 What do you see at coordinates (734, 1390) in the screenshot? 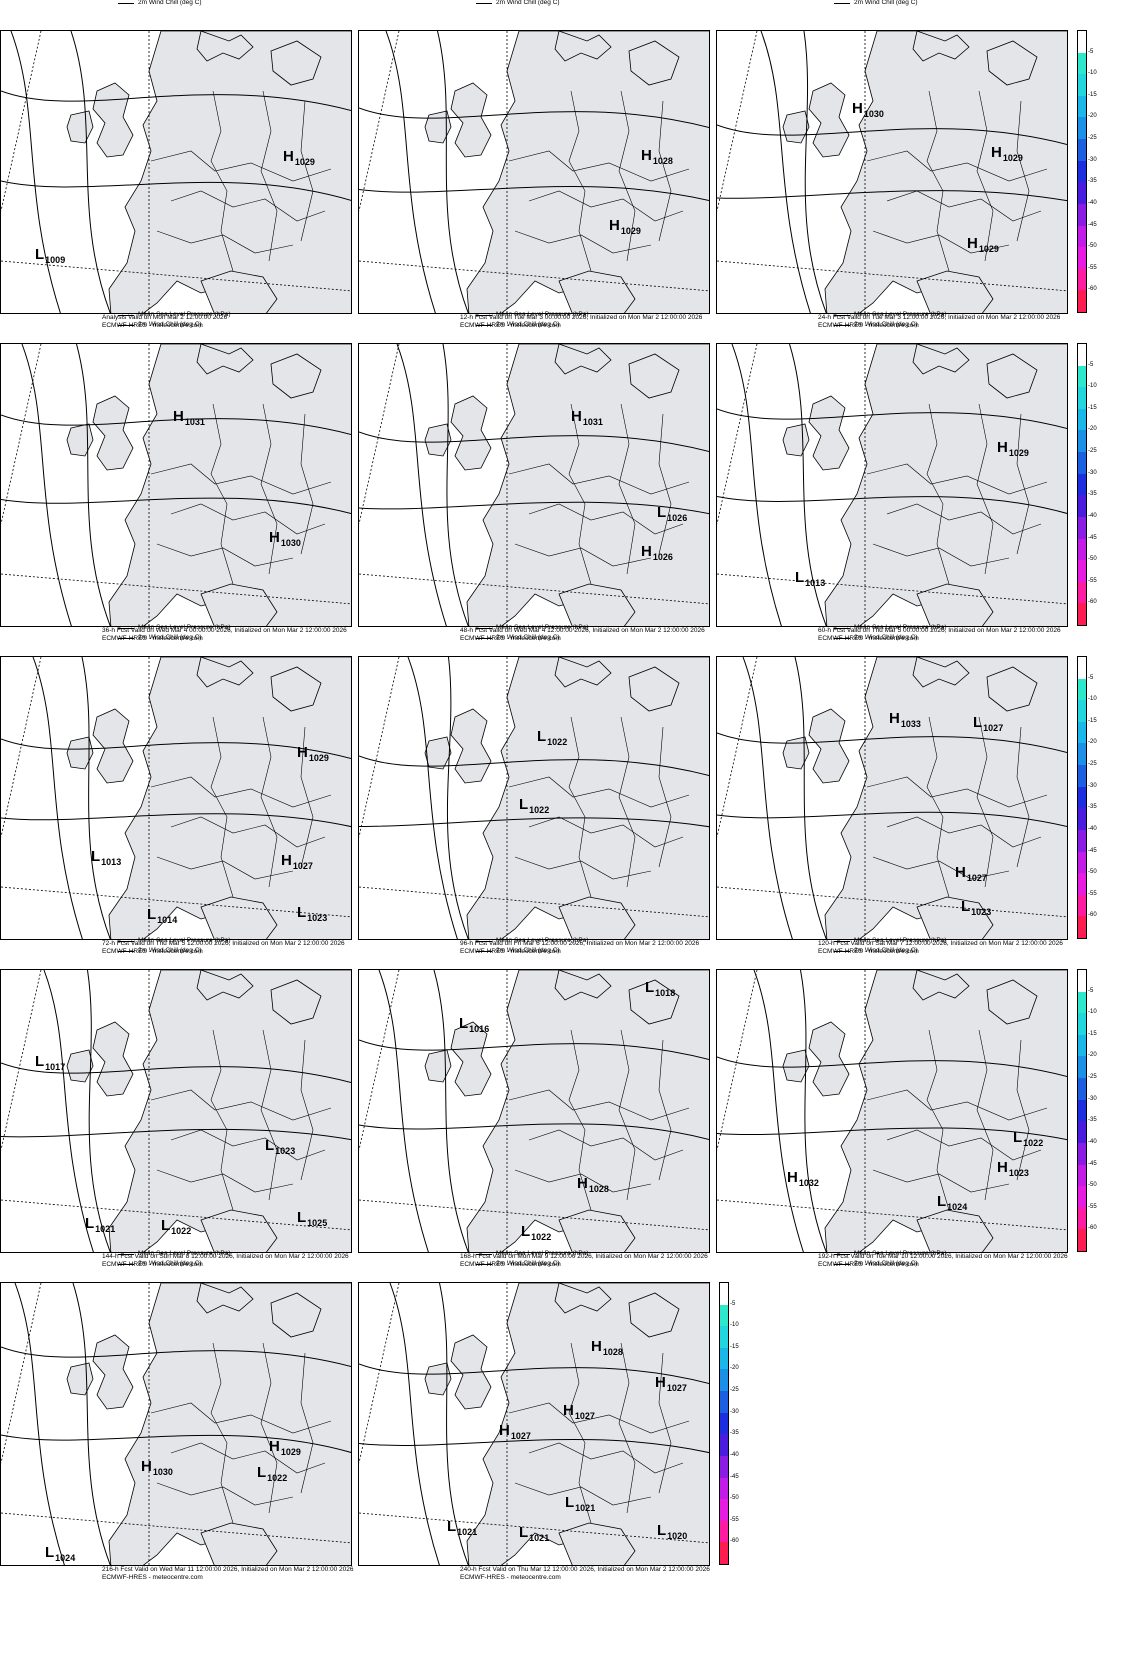
I see `colorbar-tick-label: -25` at bounding box center [734, 1390].